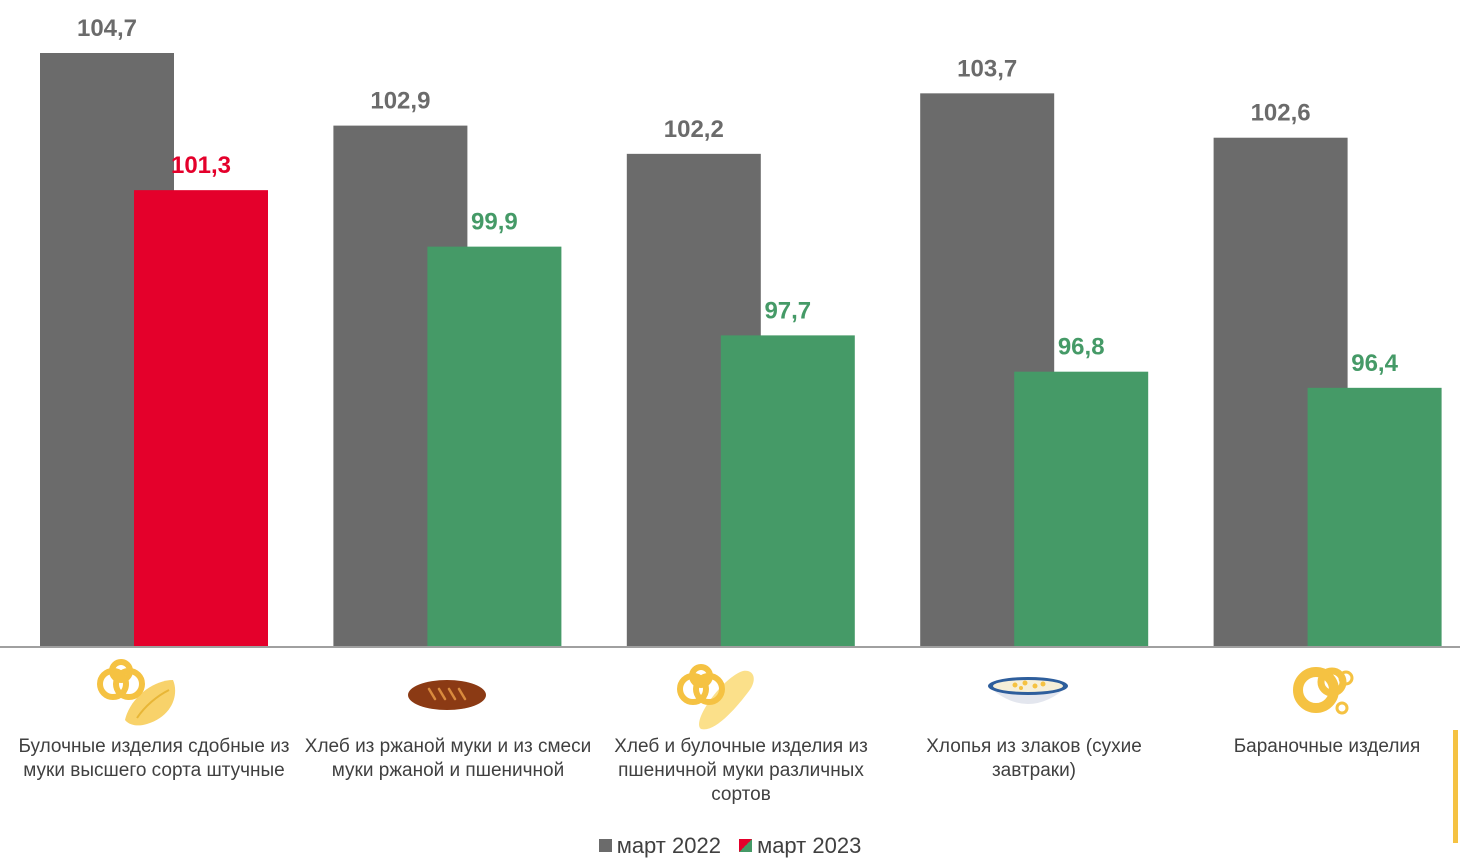 This screenshot has height=859, width=1460. What do you see at coordinates (1325, 692) in the screenshot?
I see `bagels-icon` at bounding box center [1325, 692].